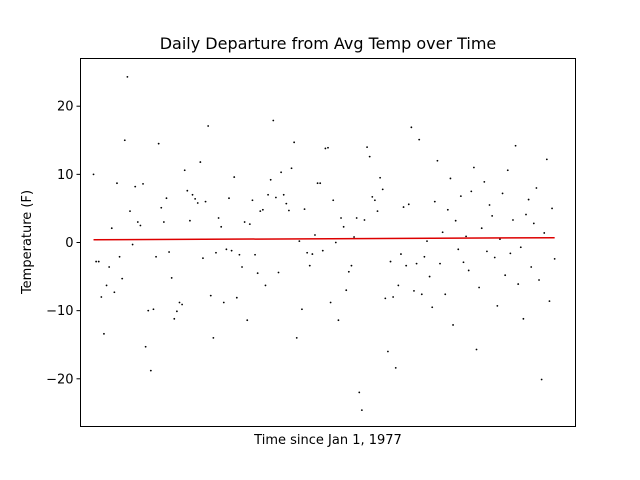 The height and width of the screenshot is (480, 640). What do you see at coordinates (327, 440) in the screenshot?
I see `x-axis-label: Time since Jan 1, 1977` at bounding box center [327, 440].